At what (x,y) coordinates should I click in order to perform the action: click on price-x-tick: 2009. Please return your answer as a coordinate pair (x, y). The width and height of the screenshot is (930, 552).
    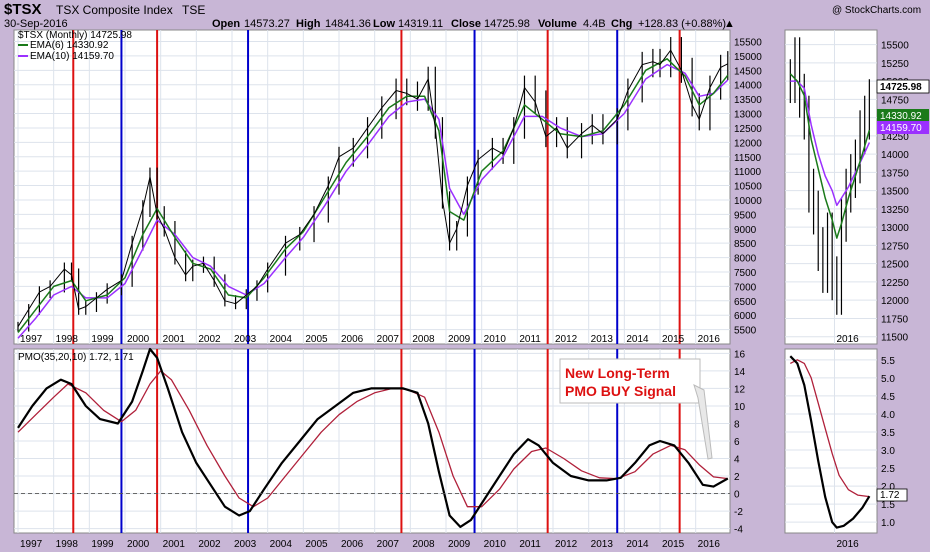
    Looking at the image, I should click on (459, 339).